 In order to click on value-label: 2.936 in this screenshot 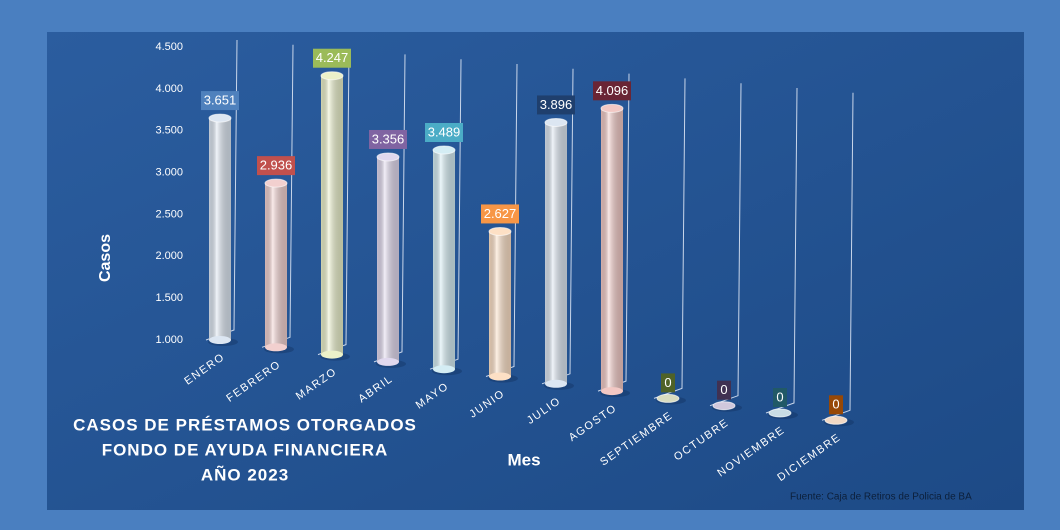, I will do `click(276, 165)`.